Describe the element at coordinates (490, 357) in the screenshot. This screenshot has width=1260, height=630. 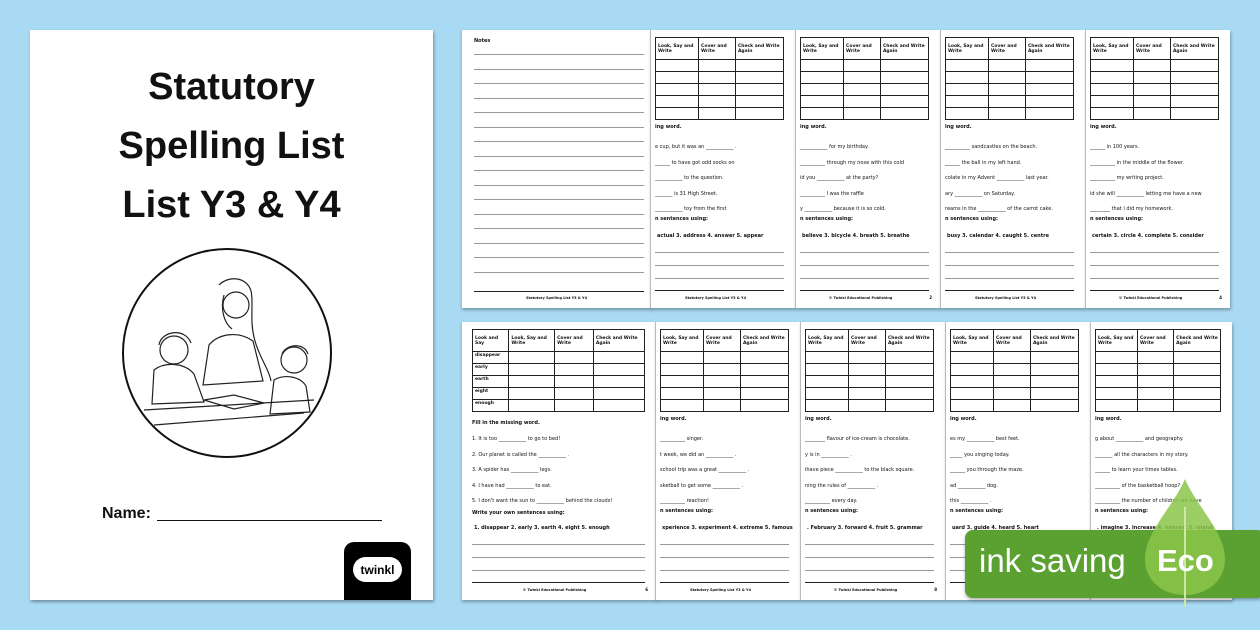
I see `table-cell: disappear` at that location.